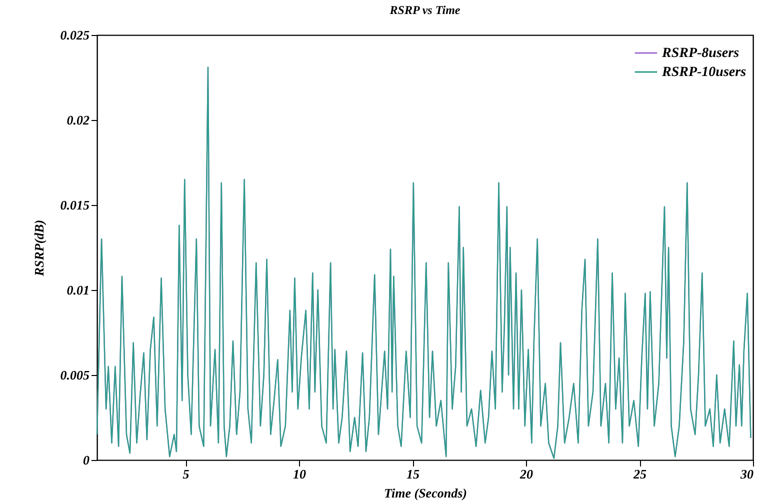 Image resolution: width=764 pixels, height=504 pixels. What do you see at coordinates (38, 249) in the screenshot?
I see `y-axis-title: RSRP(dB)` at bounding box center [38, 249].